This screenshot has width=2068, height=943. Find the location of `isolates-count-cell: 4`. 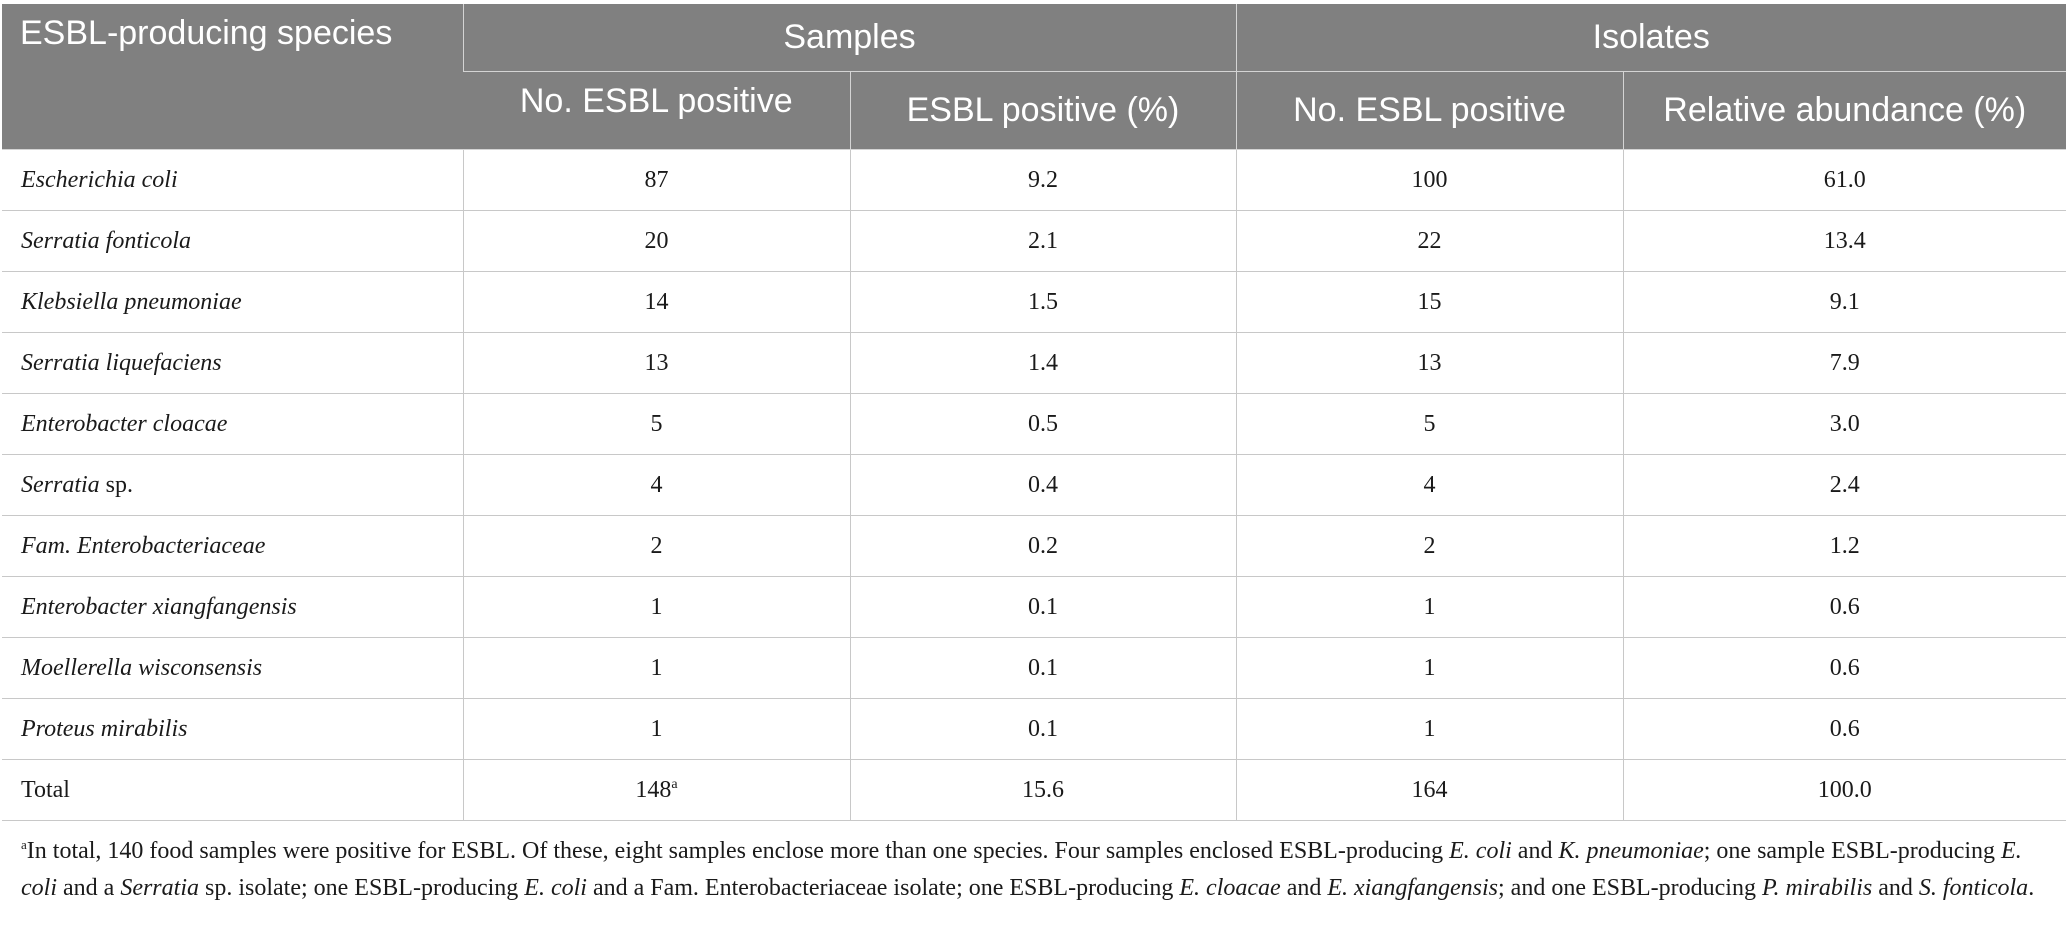

isolates-count-cell: 4 is located at coordinates (1429, 485).